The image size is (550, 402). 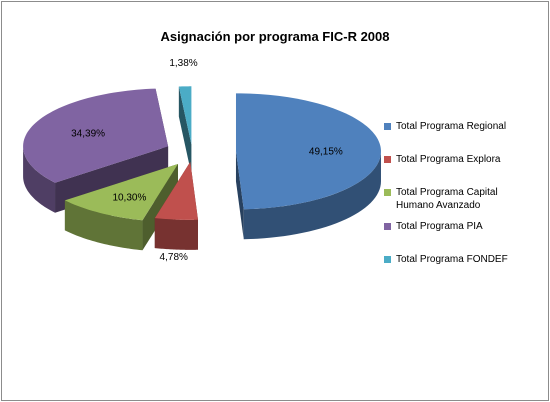 What do you see at coordinates (451, 126) in the screenshot?
I see `legend-label: Total Programa Regional` at bounding box center [451, 126].